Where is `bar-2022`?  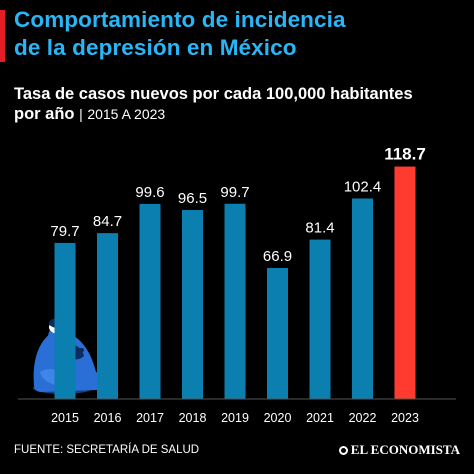 bar-2022 is located at coordinates (362, 298).